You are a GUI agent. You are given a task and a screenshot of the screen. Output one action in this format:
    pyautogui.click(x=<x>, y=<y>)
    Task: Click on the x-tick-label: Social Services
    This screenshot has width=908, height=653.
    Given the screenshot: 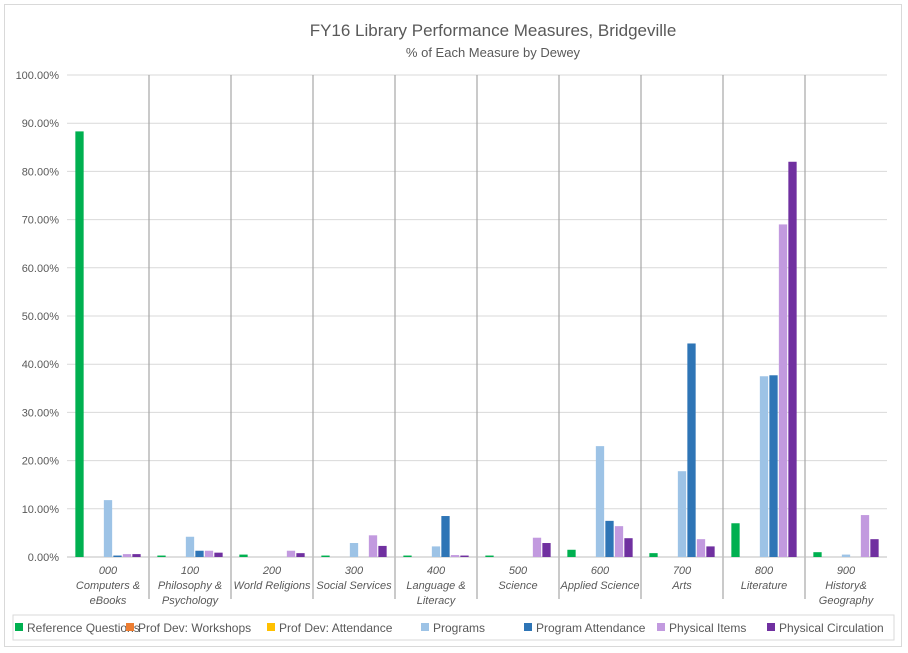 What is the action you would take?
    pyautogui.click(x=354, y=586)
    